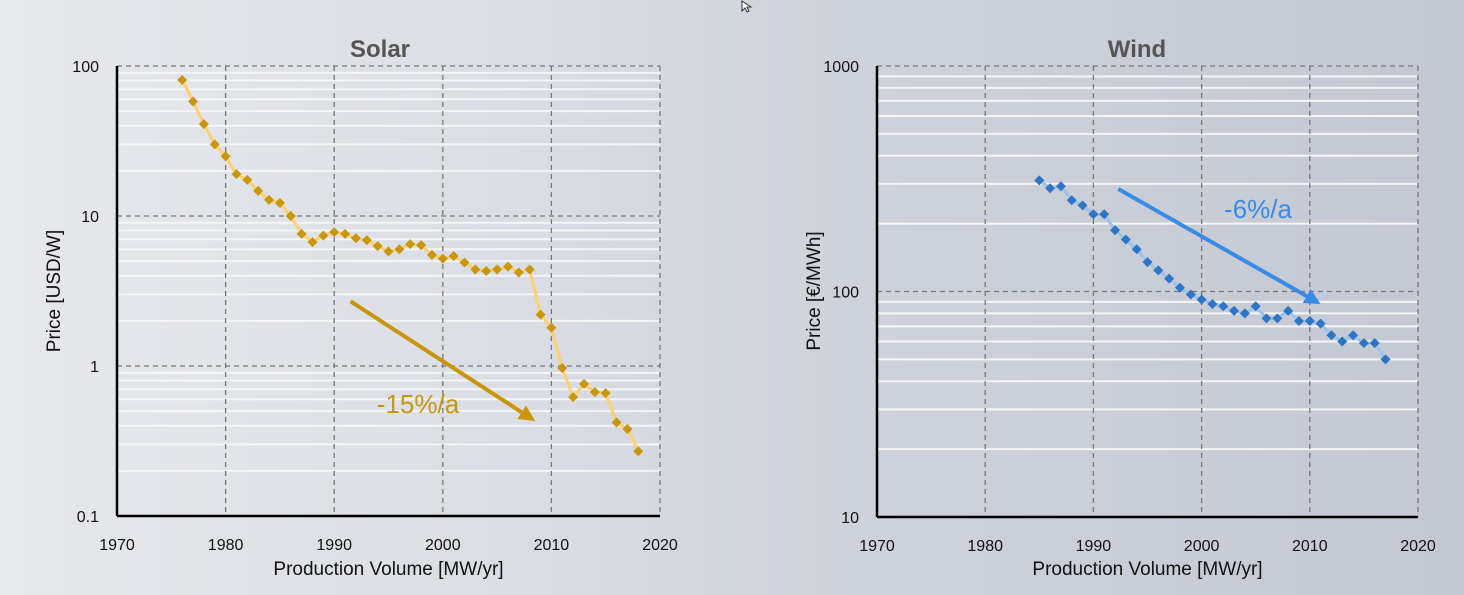 Image resolution: width=1464 pixels, height=595 pixels. Describe the element at coordinates (226, 545) in the screenshot. I see `x-tick-label: 1980` at that location.